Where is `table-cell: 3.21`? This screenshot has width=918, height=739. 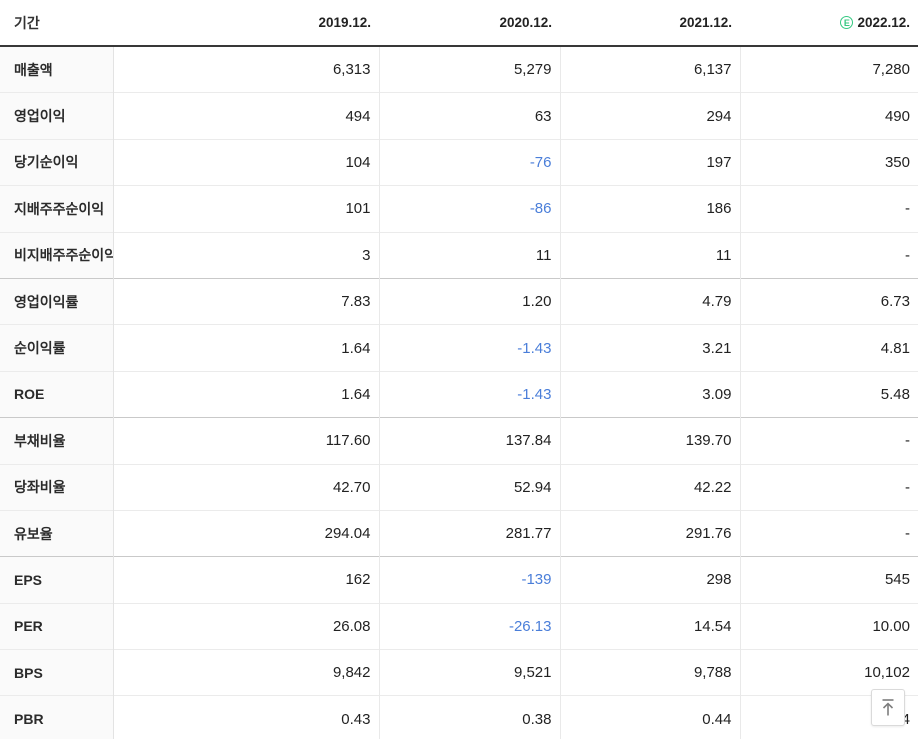 table-cell: 3.21 is located at coordinates (650, 348).